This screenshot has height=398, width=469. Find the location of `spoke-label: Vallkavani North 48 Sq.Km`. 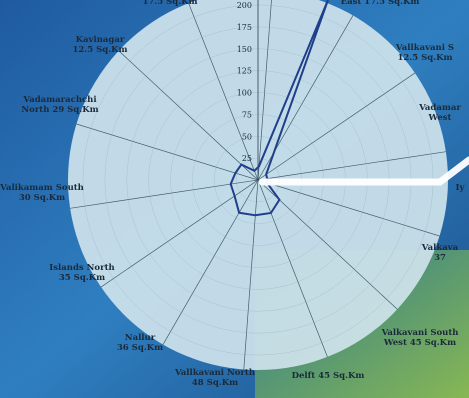

spoke-label: Vallkavani North 48 Sq.Km is located at coordinates (214, 378).